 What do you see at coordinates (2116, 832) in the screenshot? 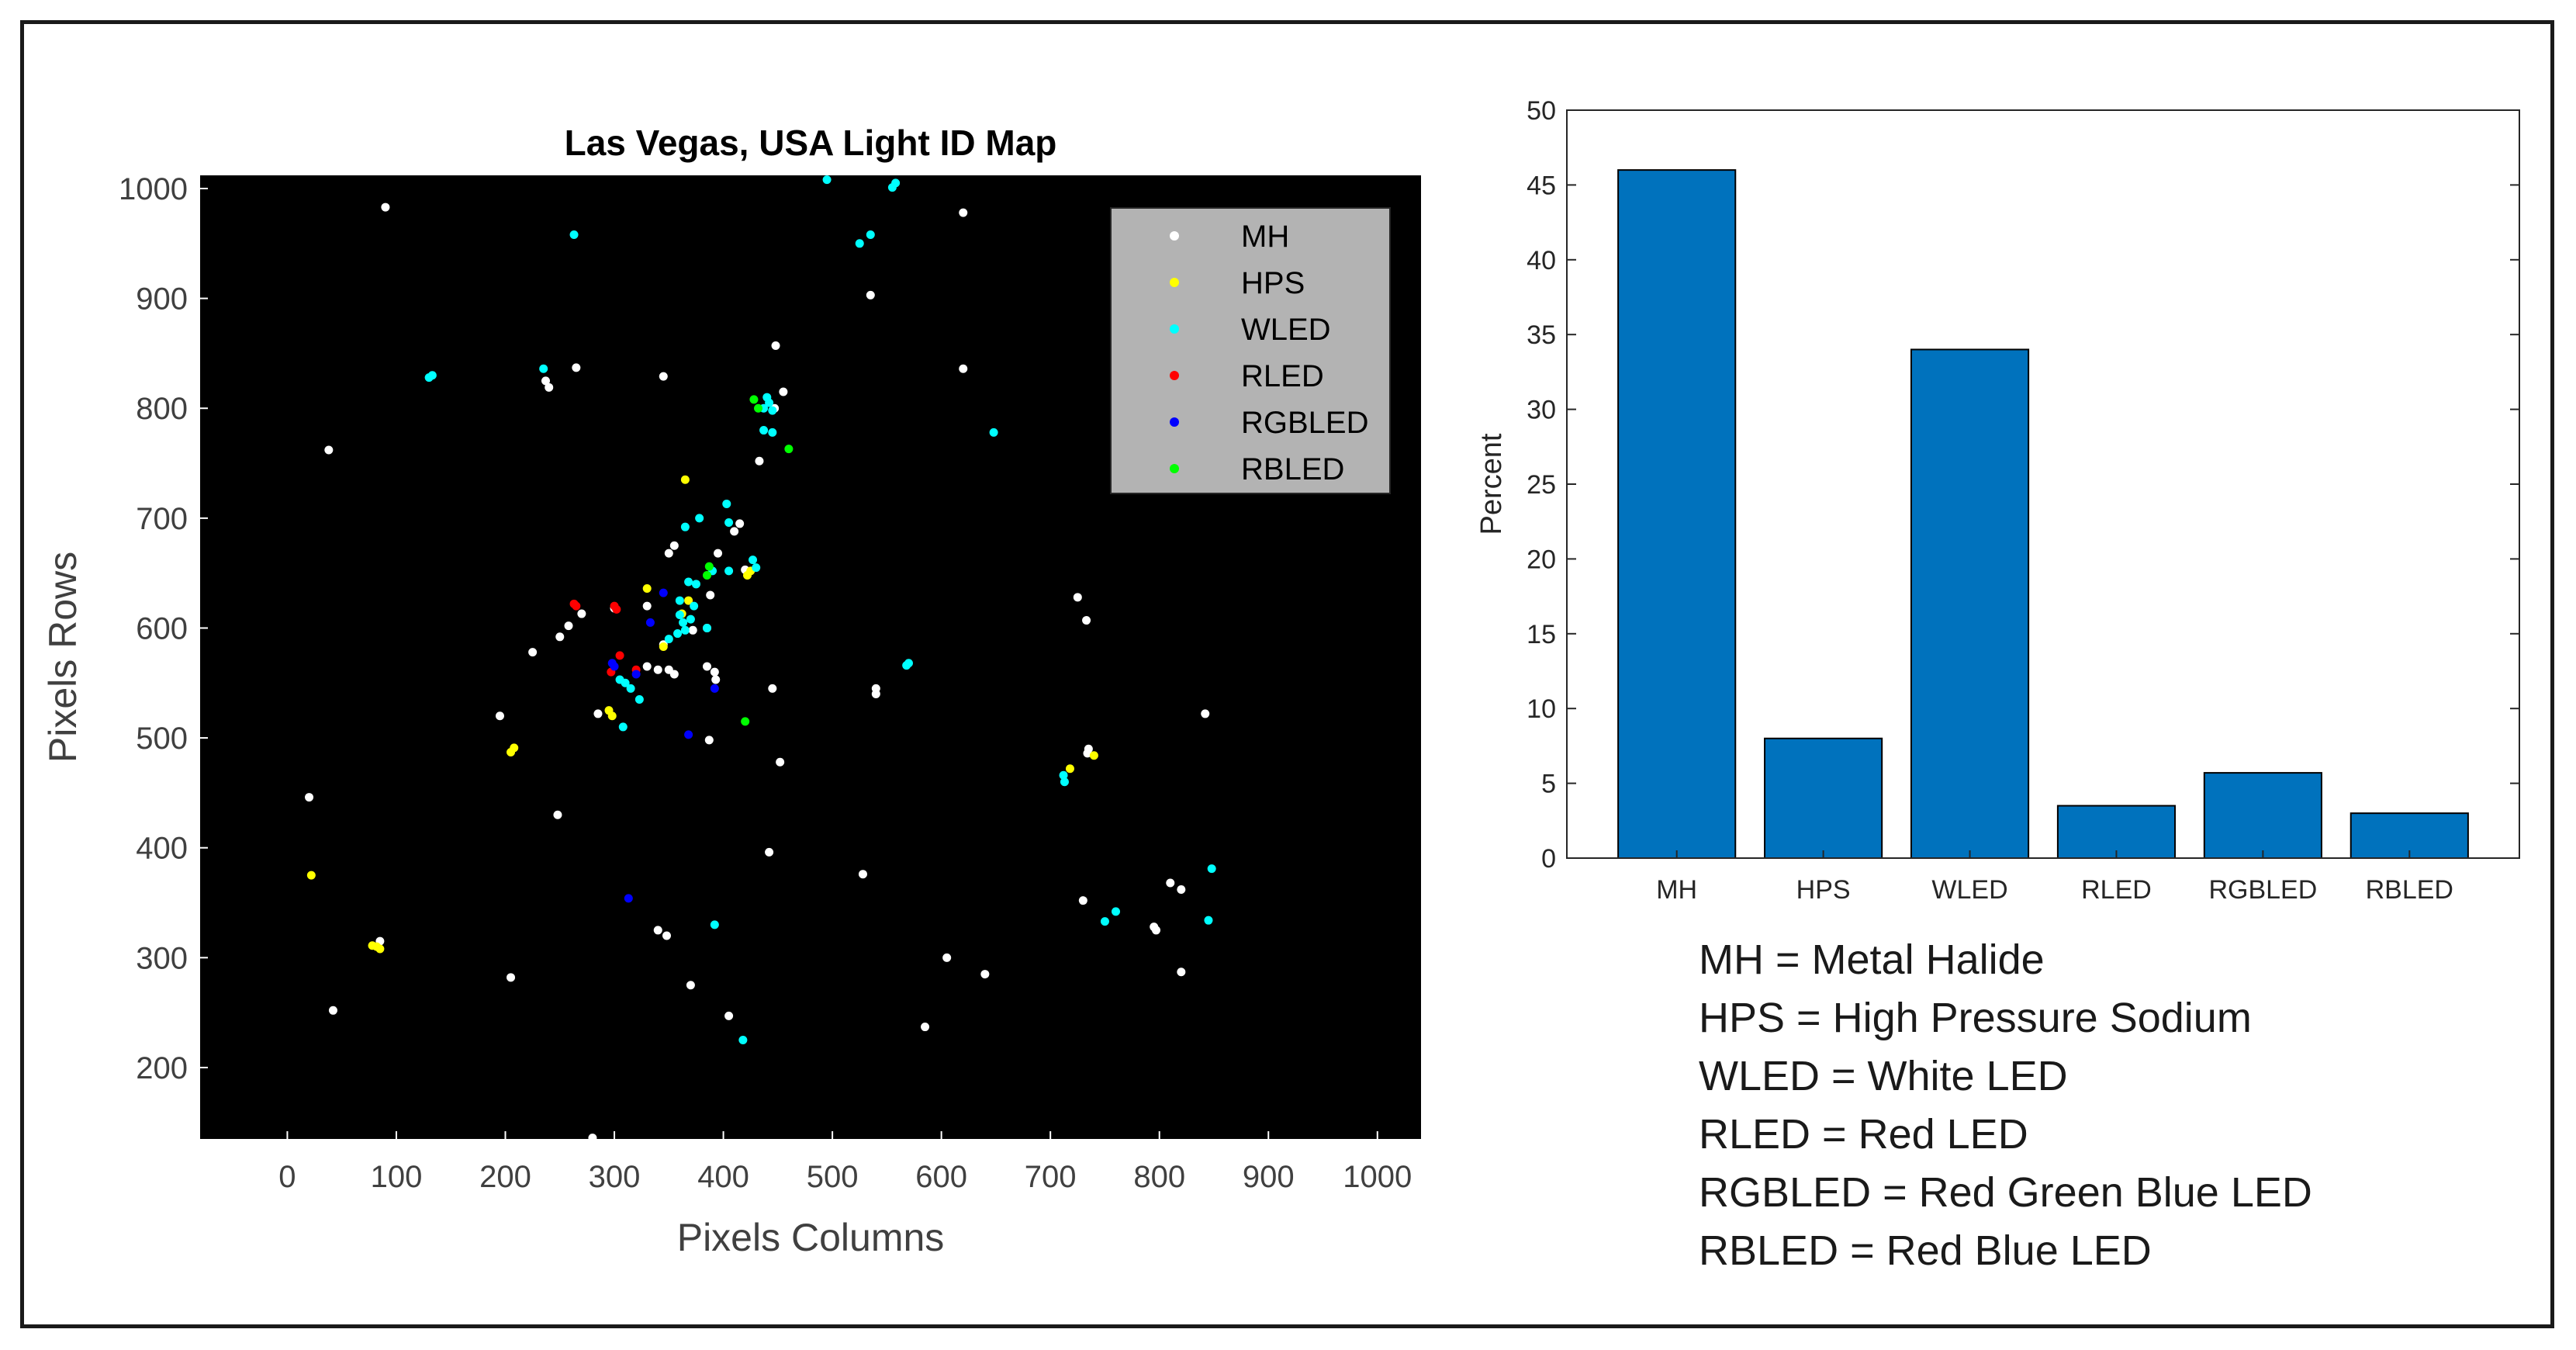
I see `bar-rled` at bounding box center [2116, 832].